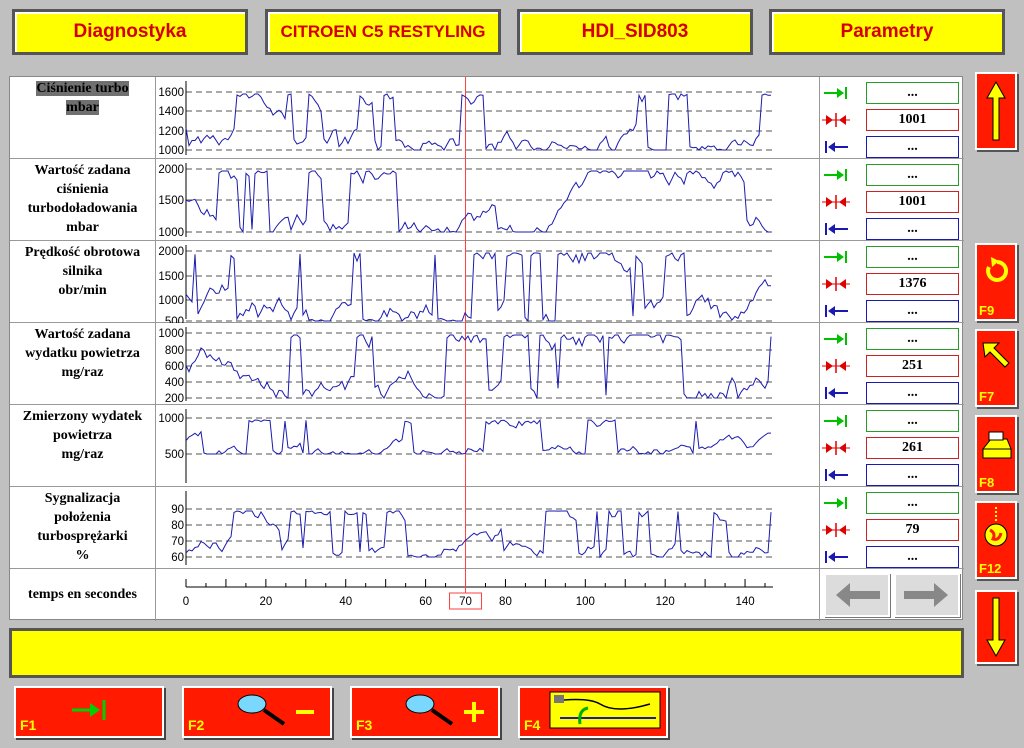  I want to click on parameter-plot: 2000 1500 1000 500, so click(488, 282).